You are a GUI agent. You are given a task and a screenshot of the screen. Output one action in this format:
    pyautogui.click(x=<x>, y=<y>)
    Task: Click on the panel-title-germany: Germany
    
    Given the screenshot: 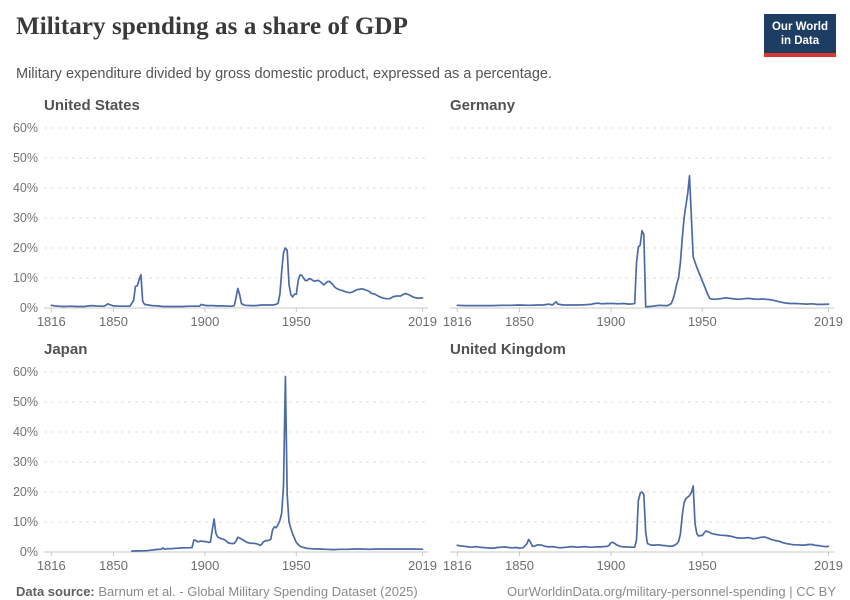 What is the action you would take?
    pyautogui.click(x=483, y=105)
    